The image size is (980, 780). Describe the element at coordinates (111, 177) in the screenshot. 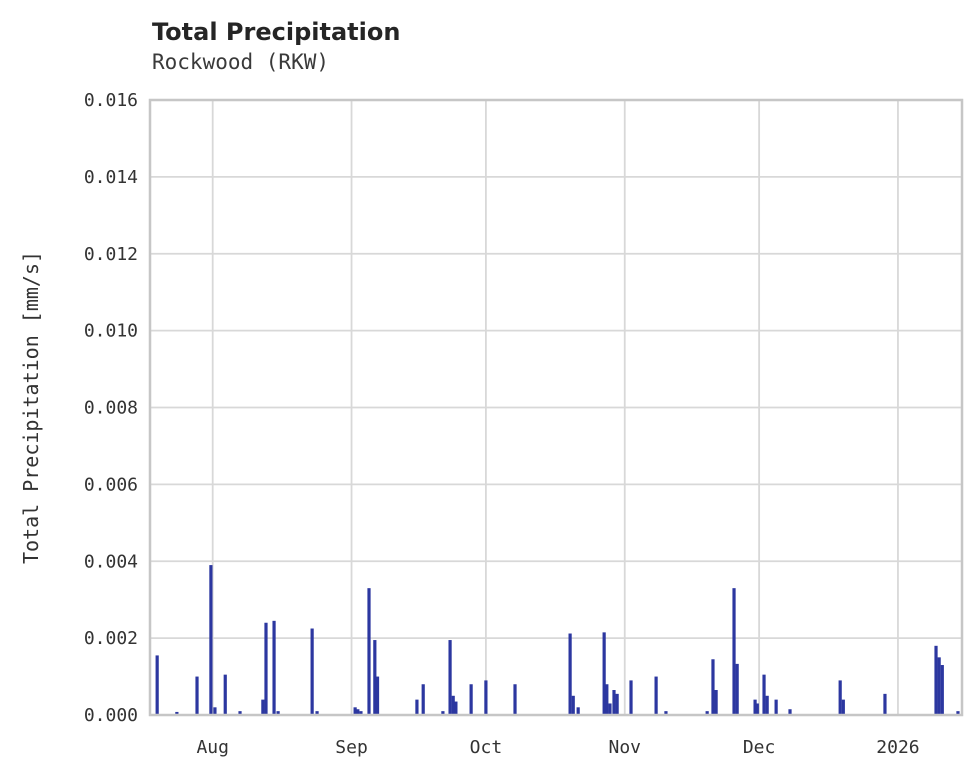

I see `y-tick-label: 0.014` at that location.